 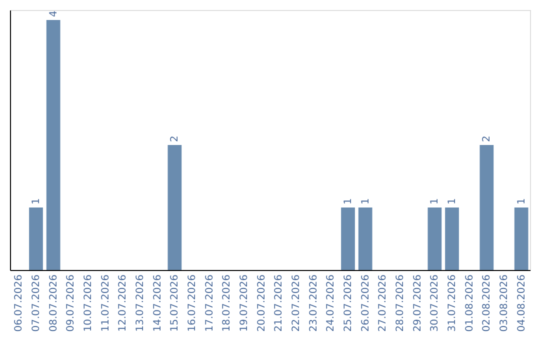 What do you see at coordinates (366, 303) in the screenshot?
I see `x-tick-label: 26.07.2026` at bounding box center [366, 303].